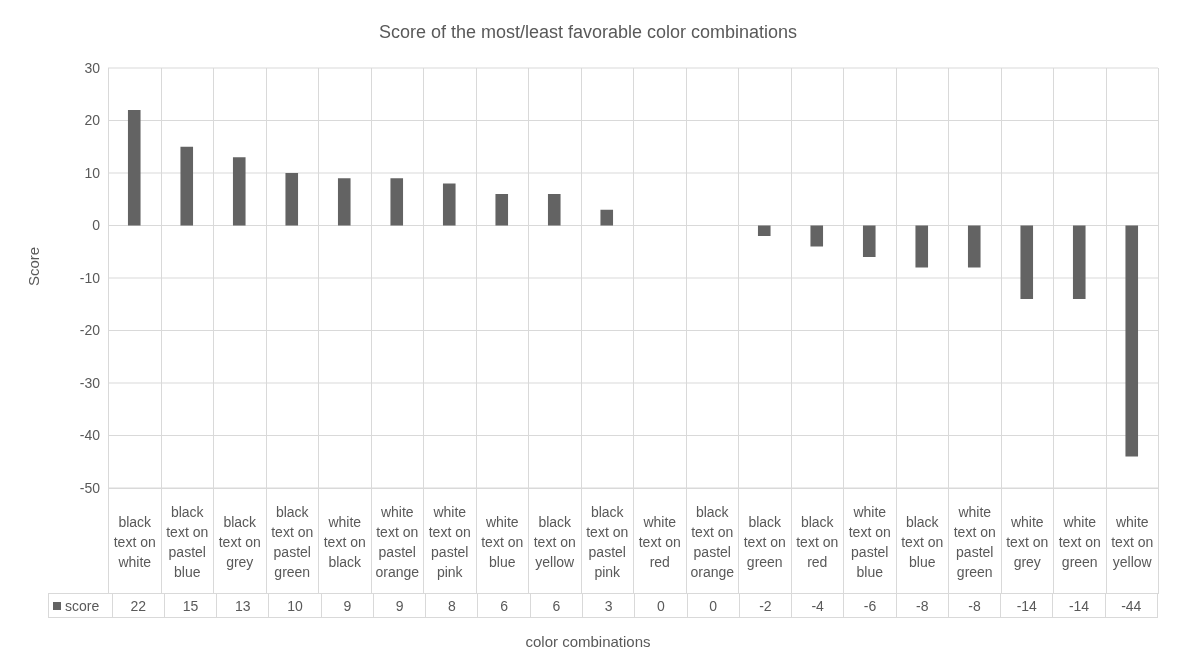 This screenshot has height=668, width=1187. Describe the element at coordinates (588, 641) in the screenshot. I see `x-axis-title: color combinations` at that location.